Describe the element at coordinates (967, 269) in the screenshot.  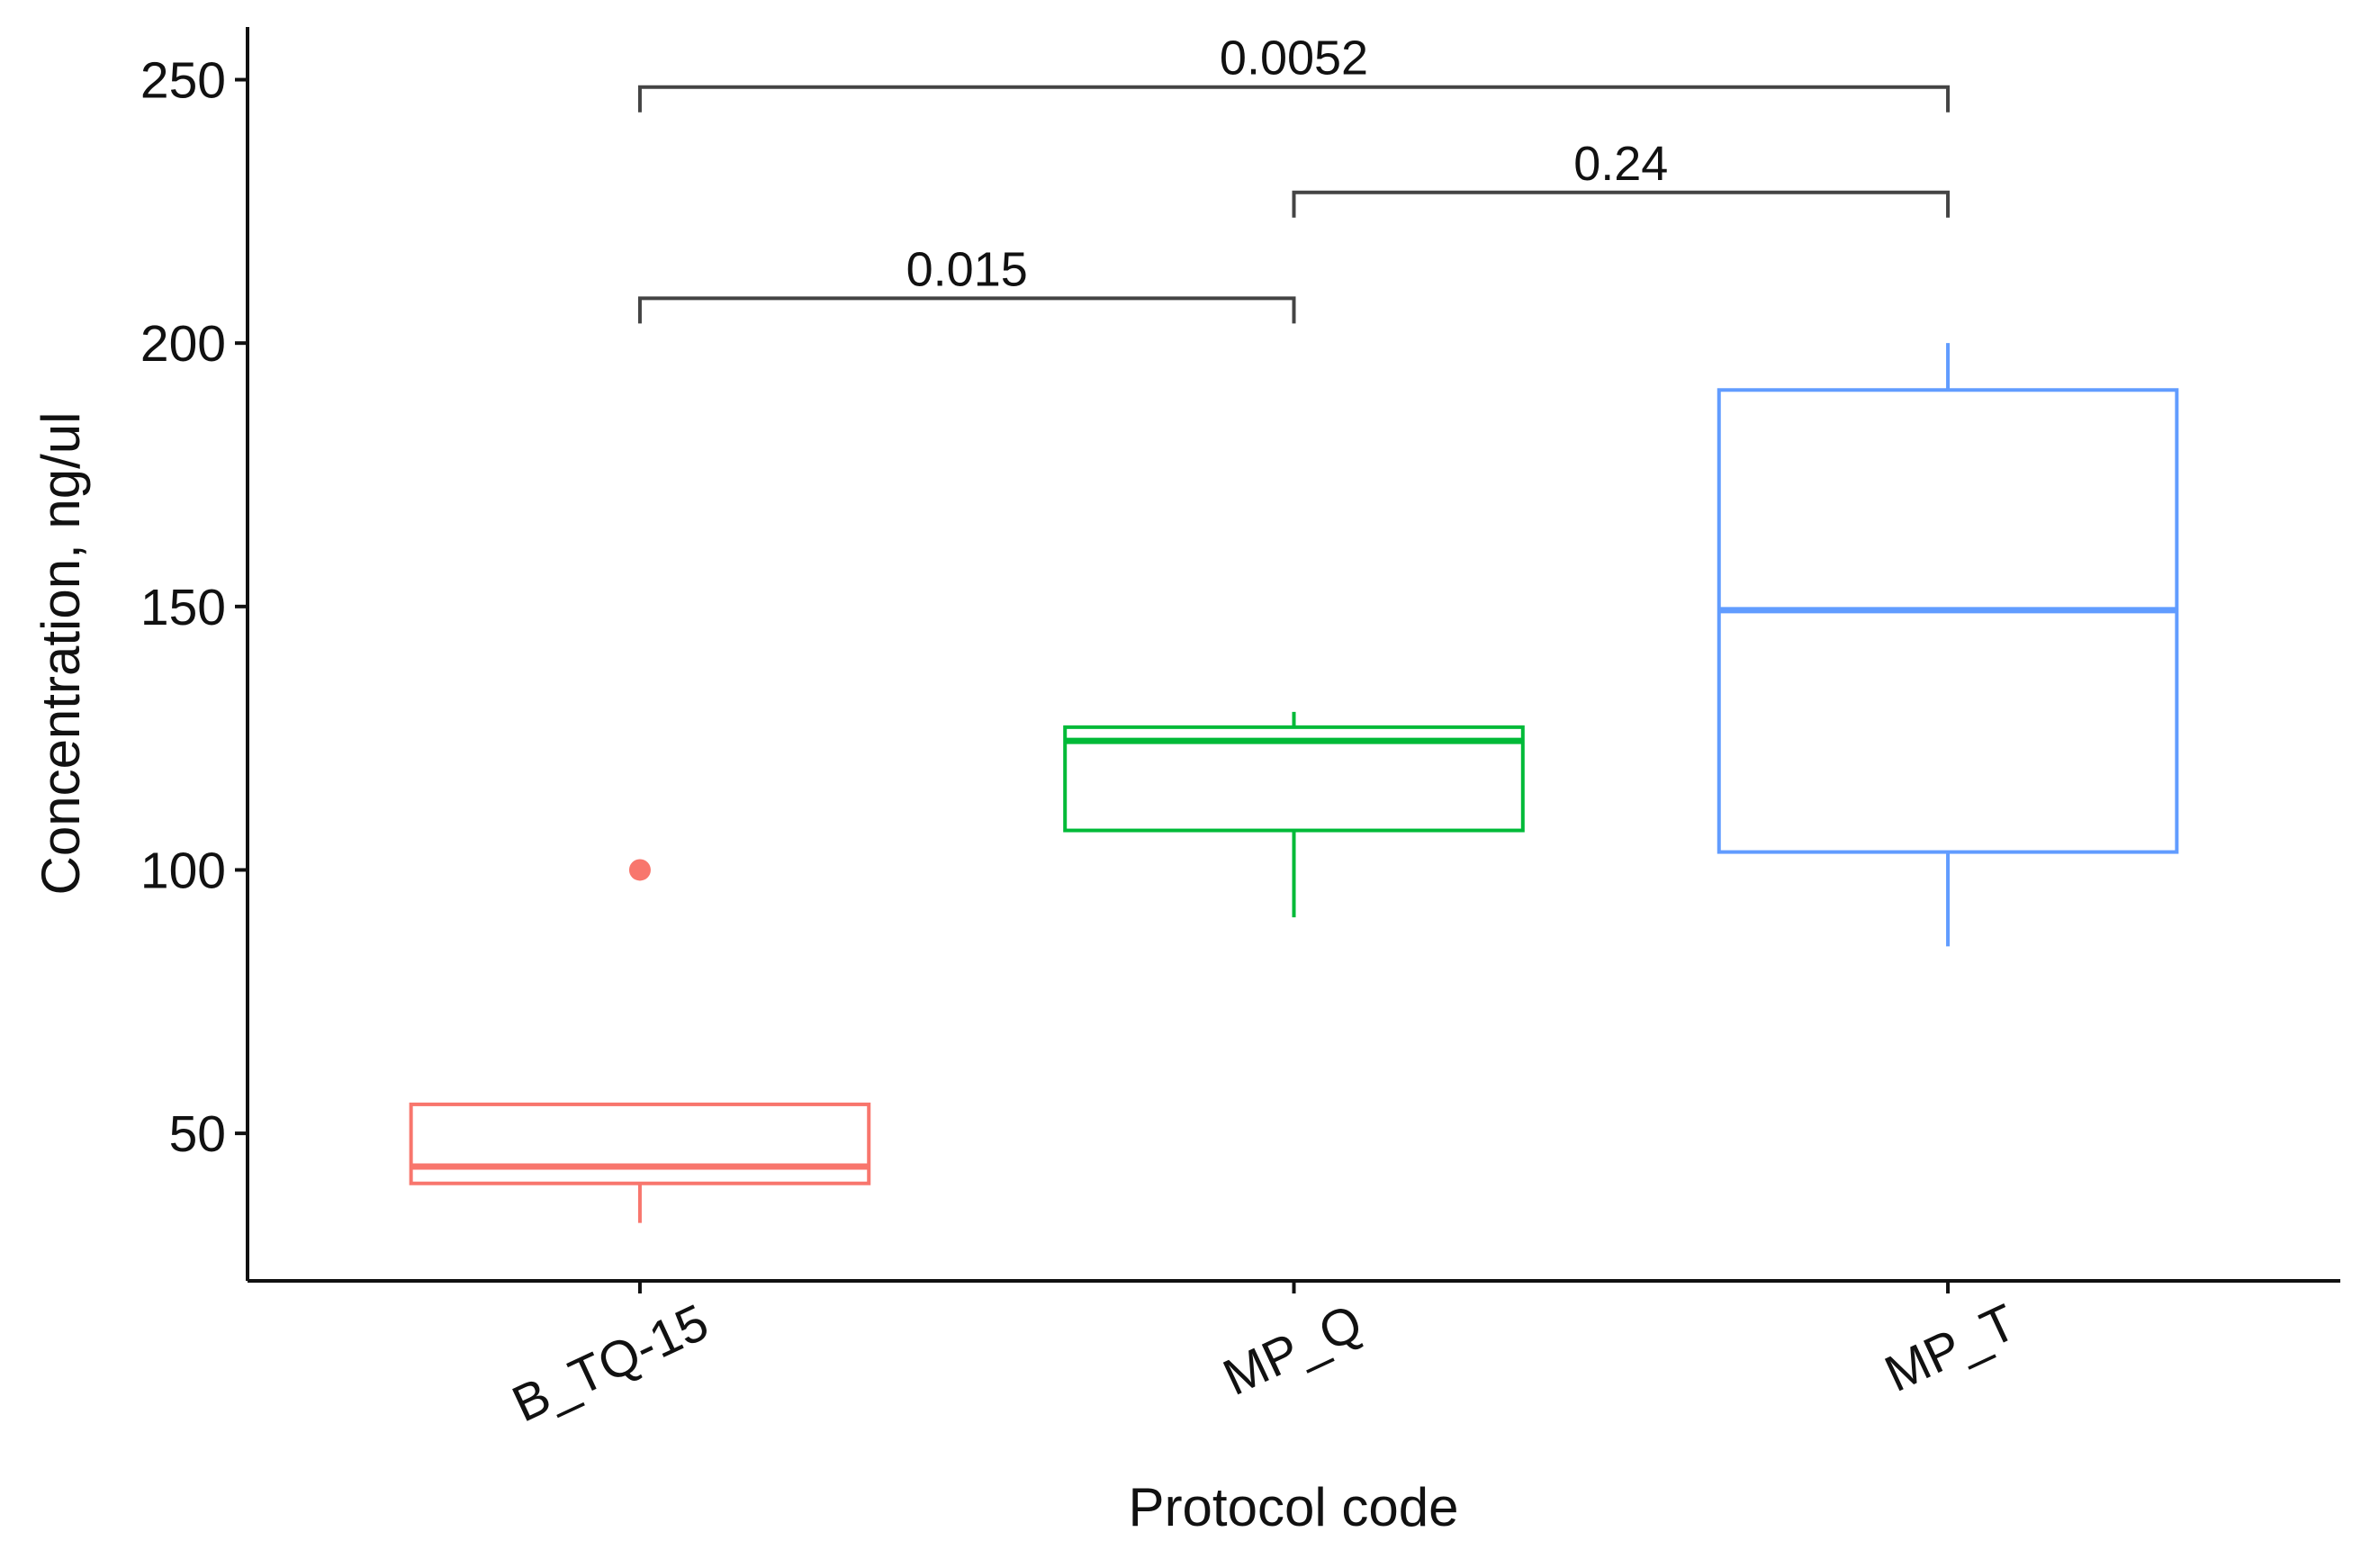
I see `p-value-label: 0.015` at that location.